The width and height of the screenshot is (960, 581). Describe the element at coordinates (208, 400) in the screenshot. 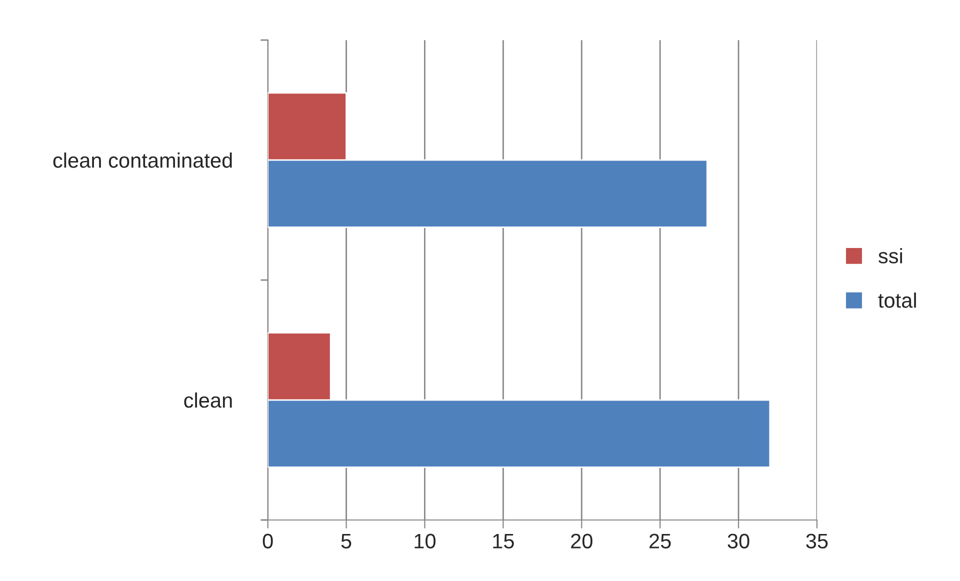

I see `y-tick-label: clean` at that location.